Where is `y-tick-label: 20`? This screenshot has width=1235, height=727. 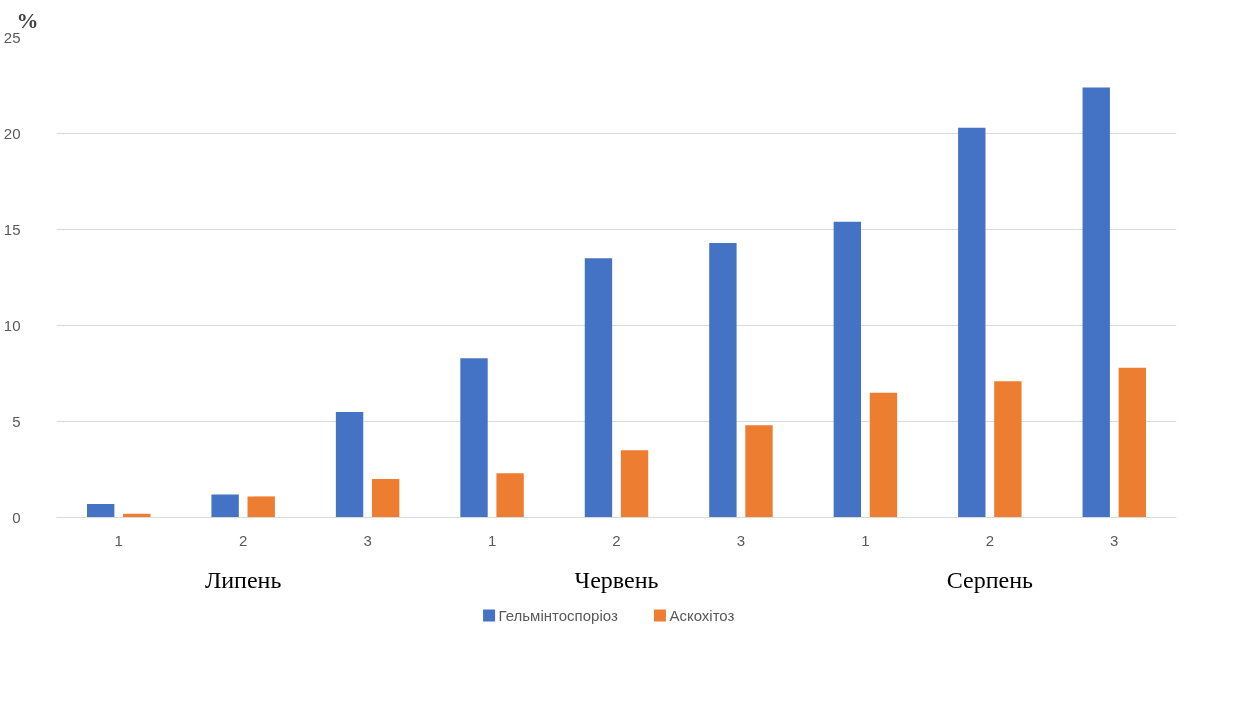 y-tick-label: 20 is located at coordinates (12, 133).